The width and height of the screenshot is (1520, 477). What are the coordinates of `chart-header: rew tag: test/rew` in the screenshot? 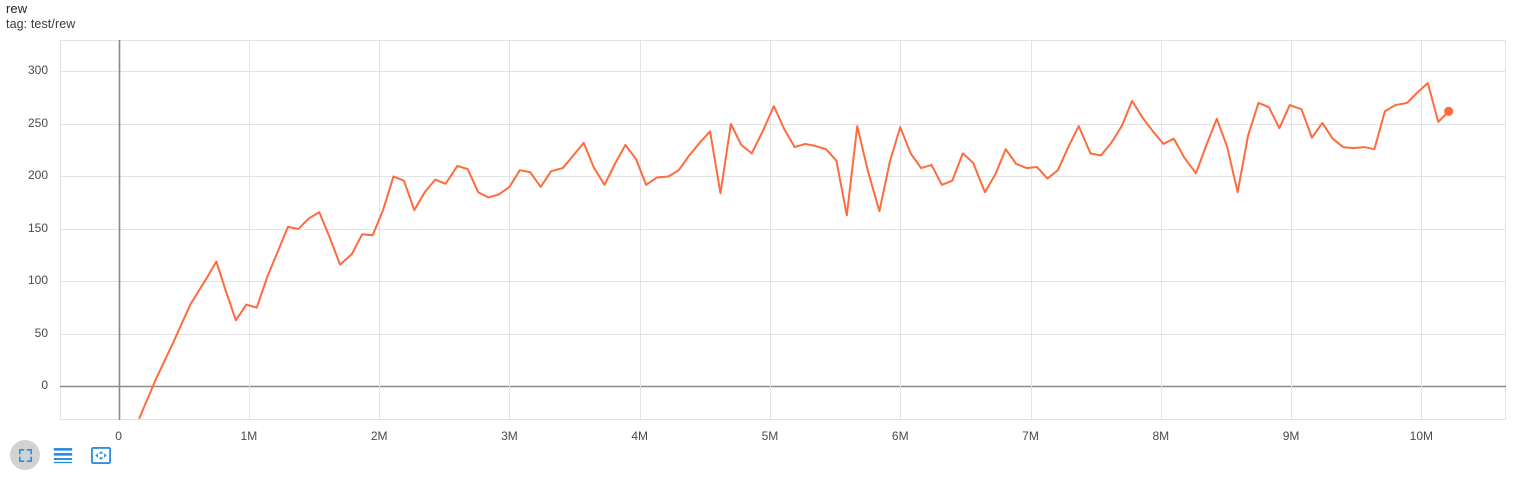 It's located at (41, 16).